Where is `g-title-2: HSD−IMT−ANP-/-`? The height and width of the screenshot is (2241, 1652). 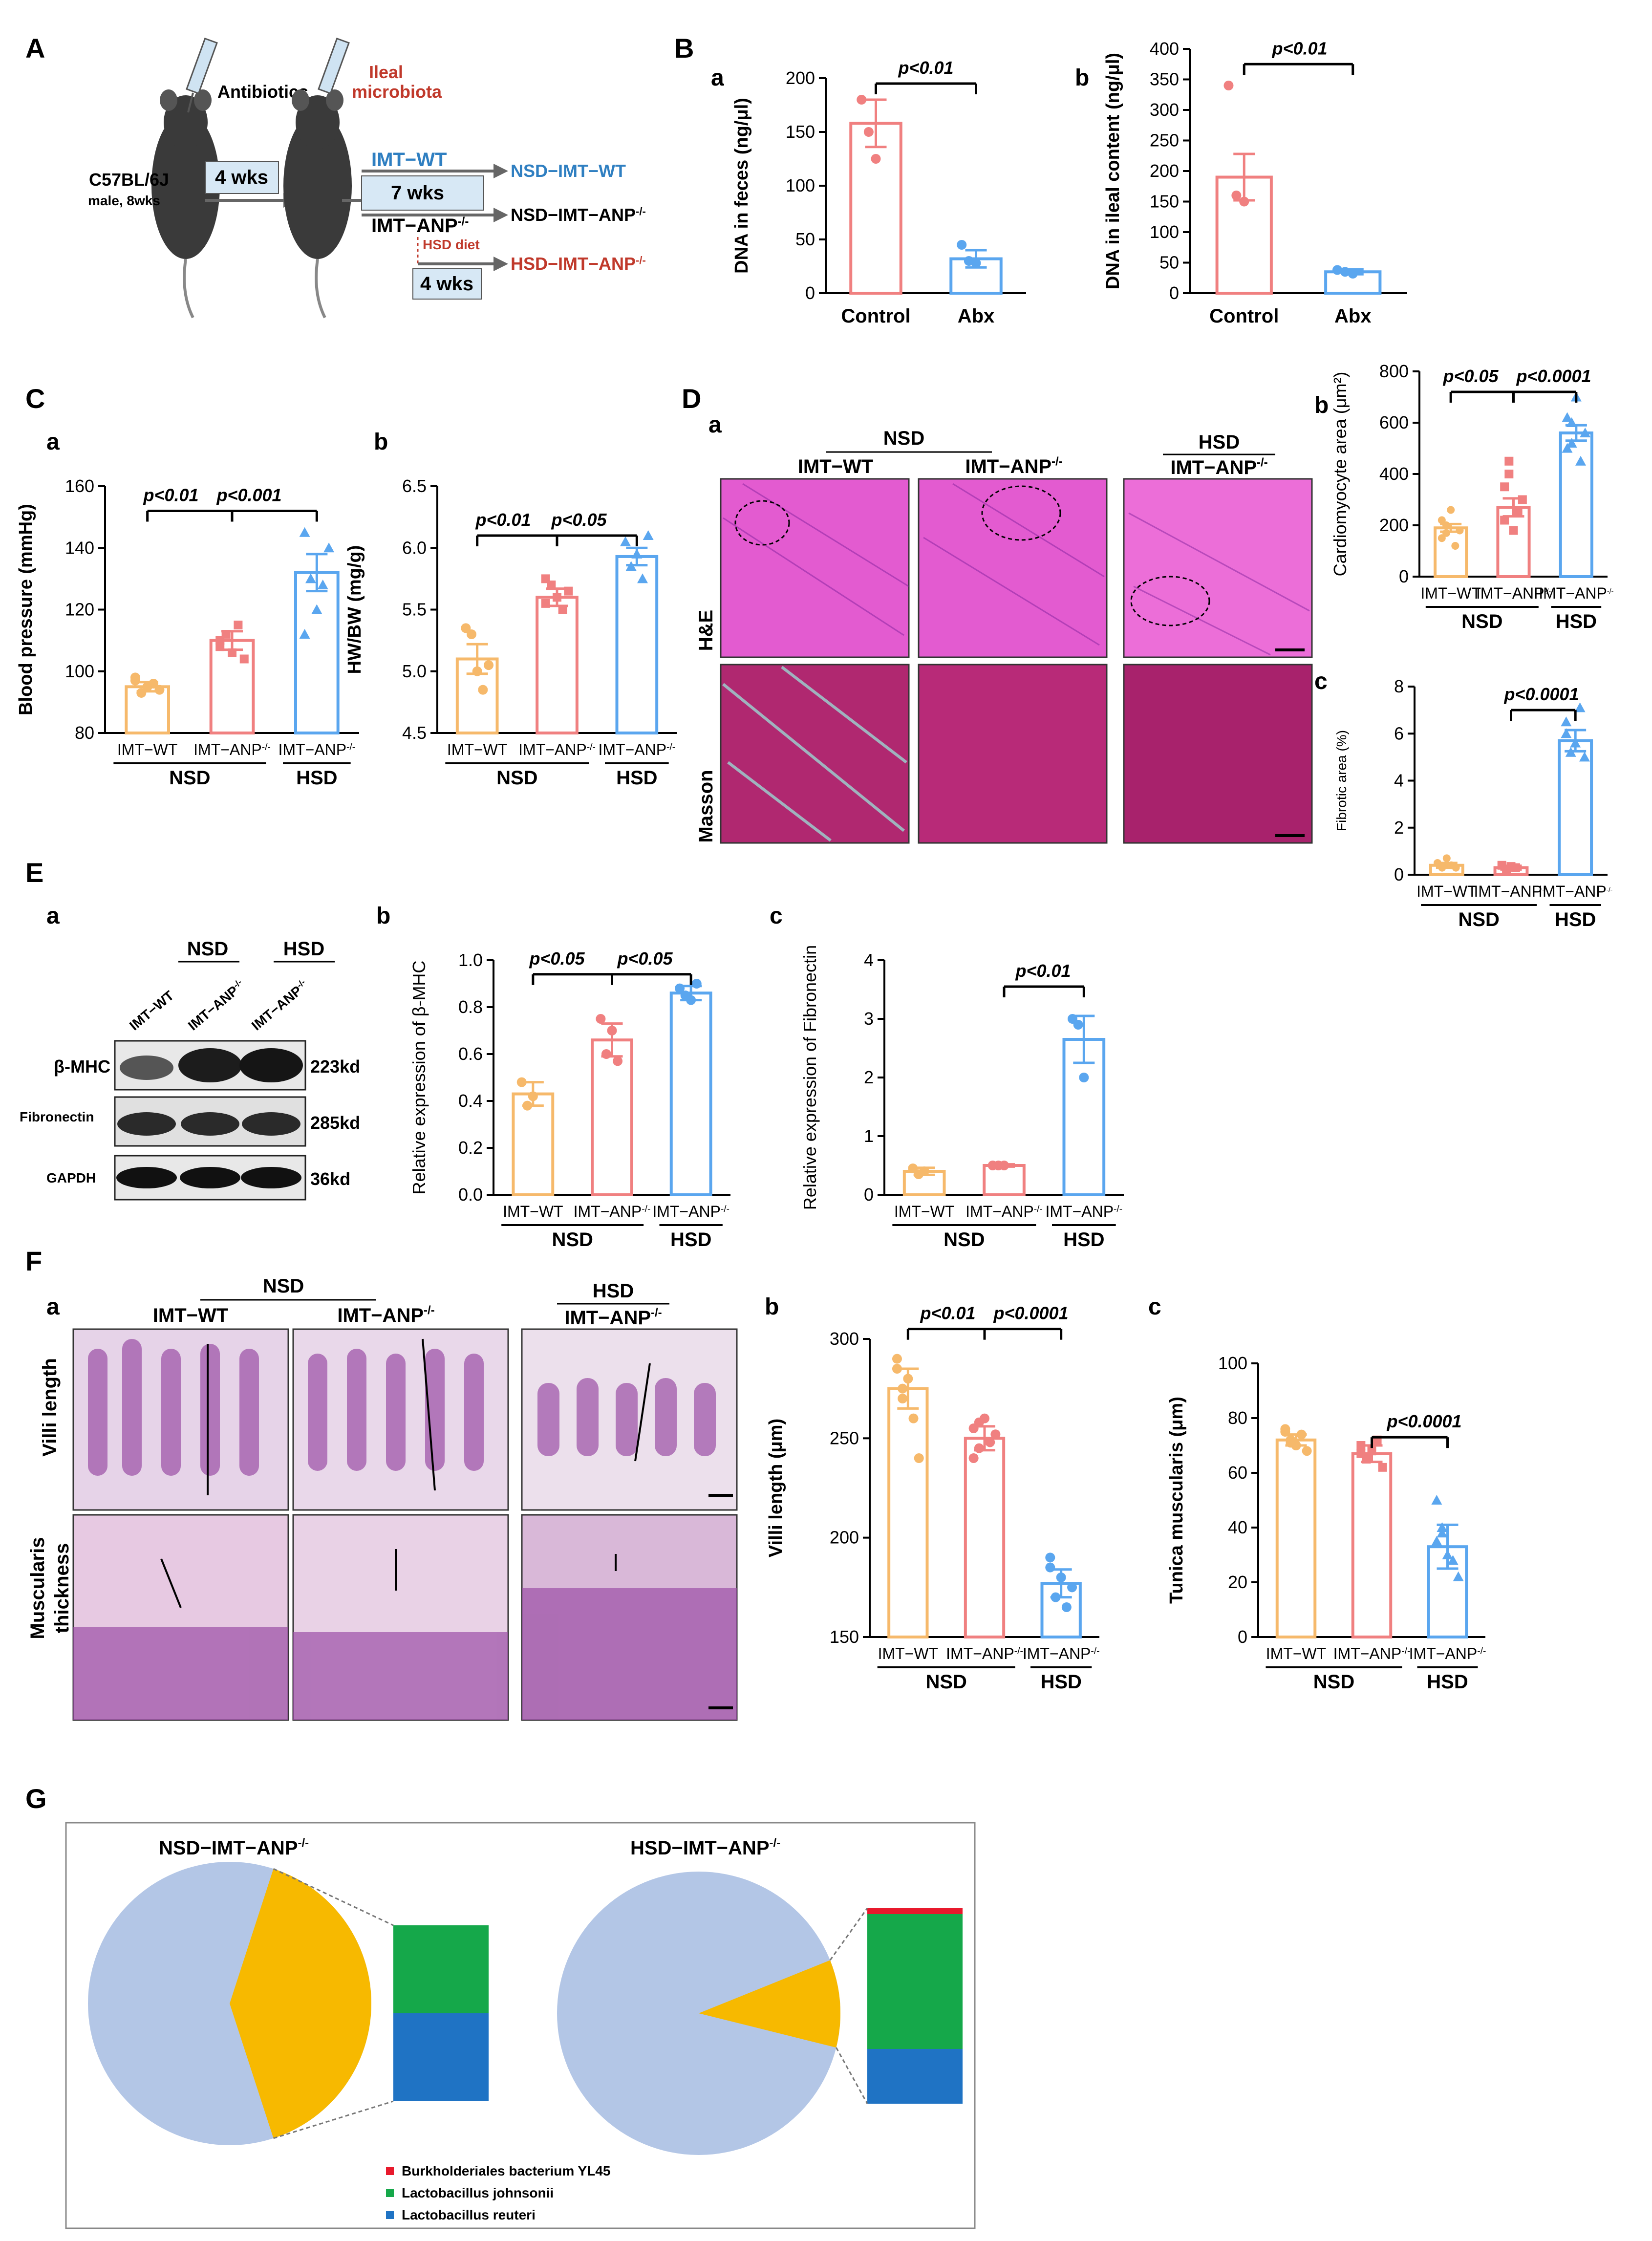 g-title-2: HSD−IMT−ANP-/- is located at coordinates (705, 1847).